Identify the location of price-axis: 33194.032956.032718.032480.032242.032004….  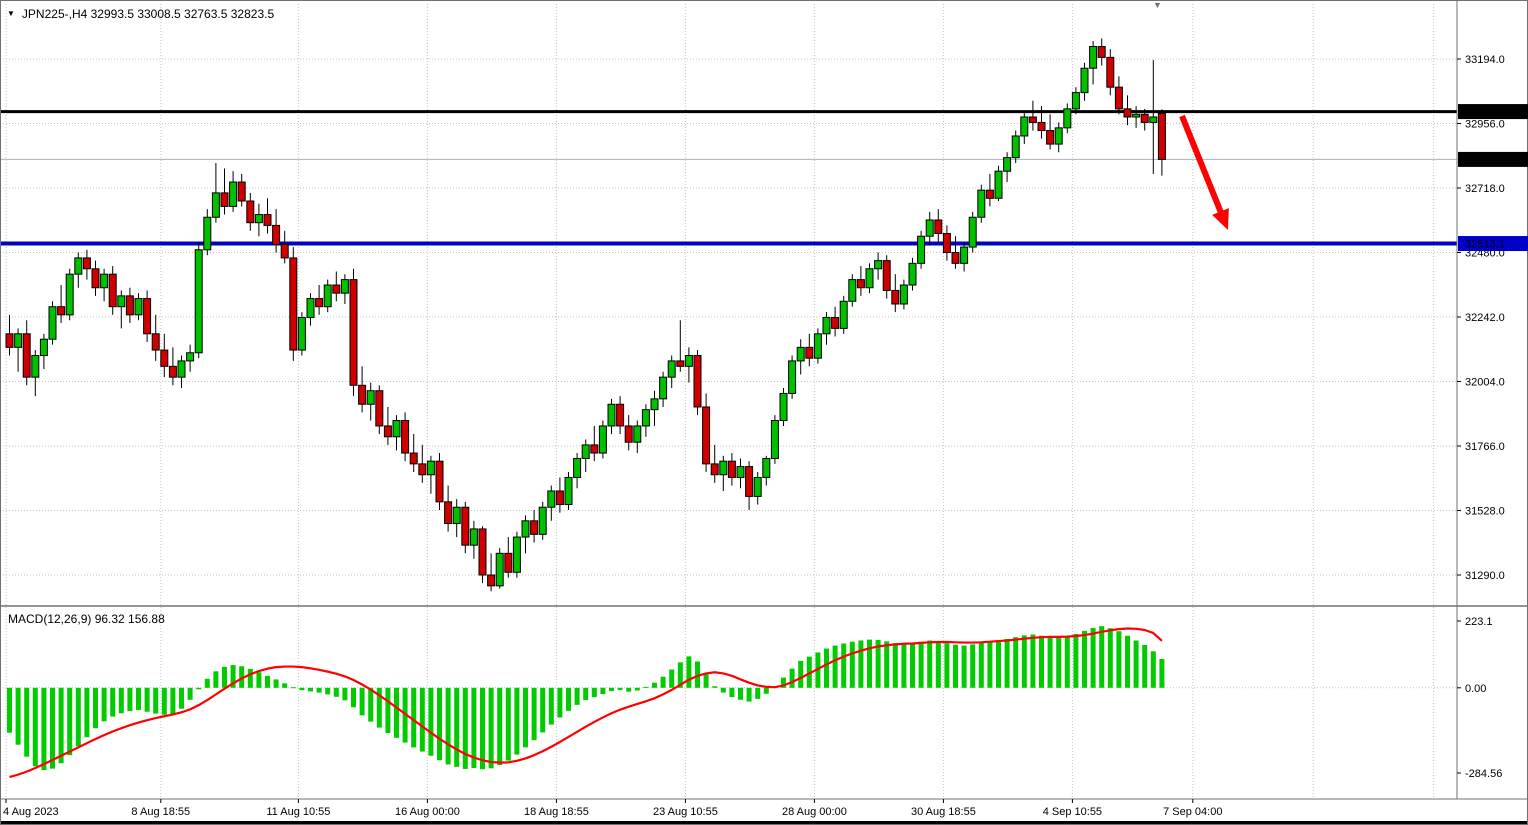
(1492, 417).